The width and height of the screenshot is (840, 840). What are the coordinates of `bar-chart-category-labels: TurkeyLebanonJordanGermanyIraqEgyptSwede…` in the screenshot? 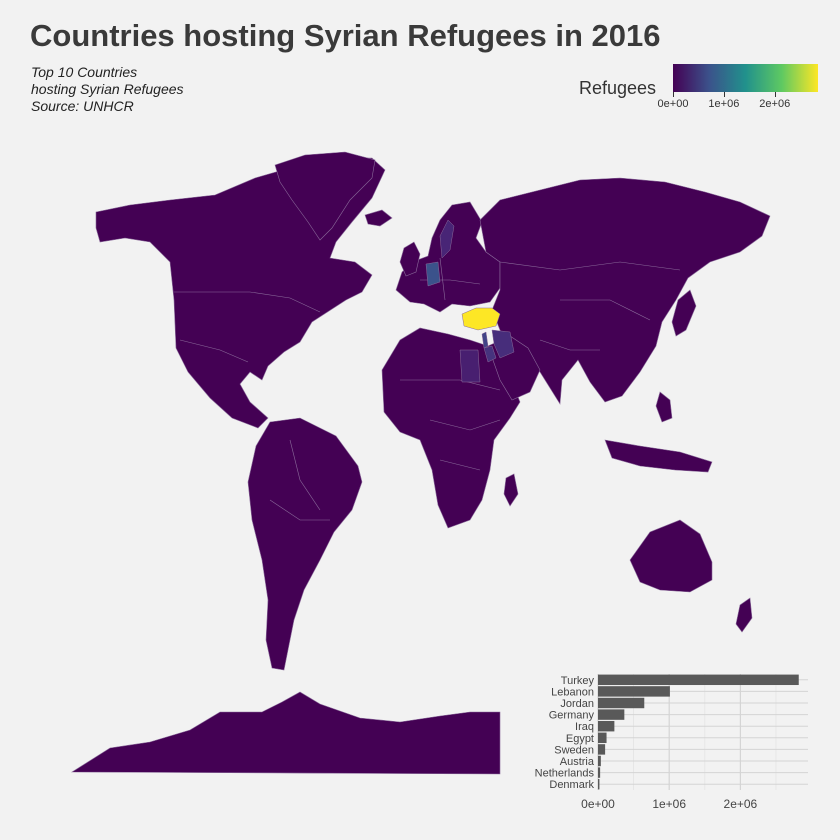 It's located at (565, 733).